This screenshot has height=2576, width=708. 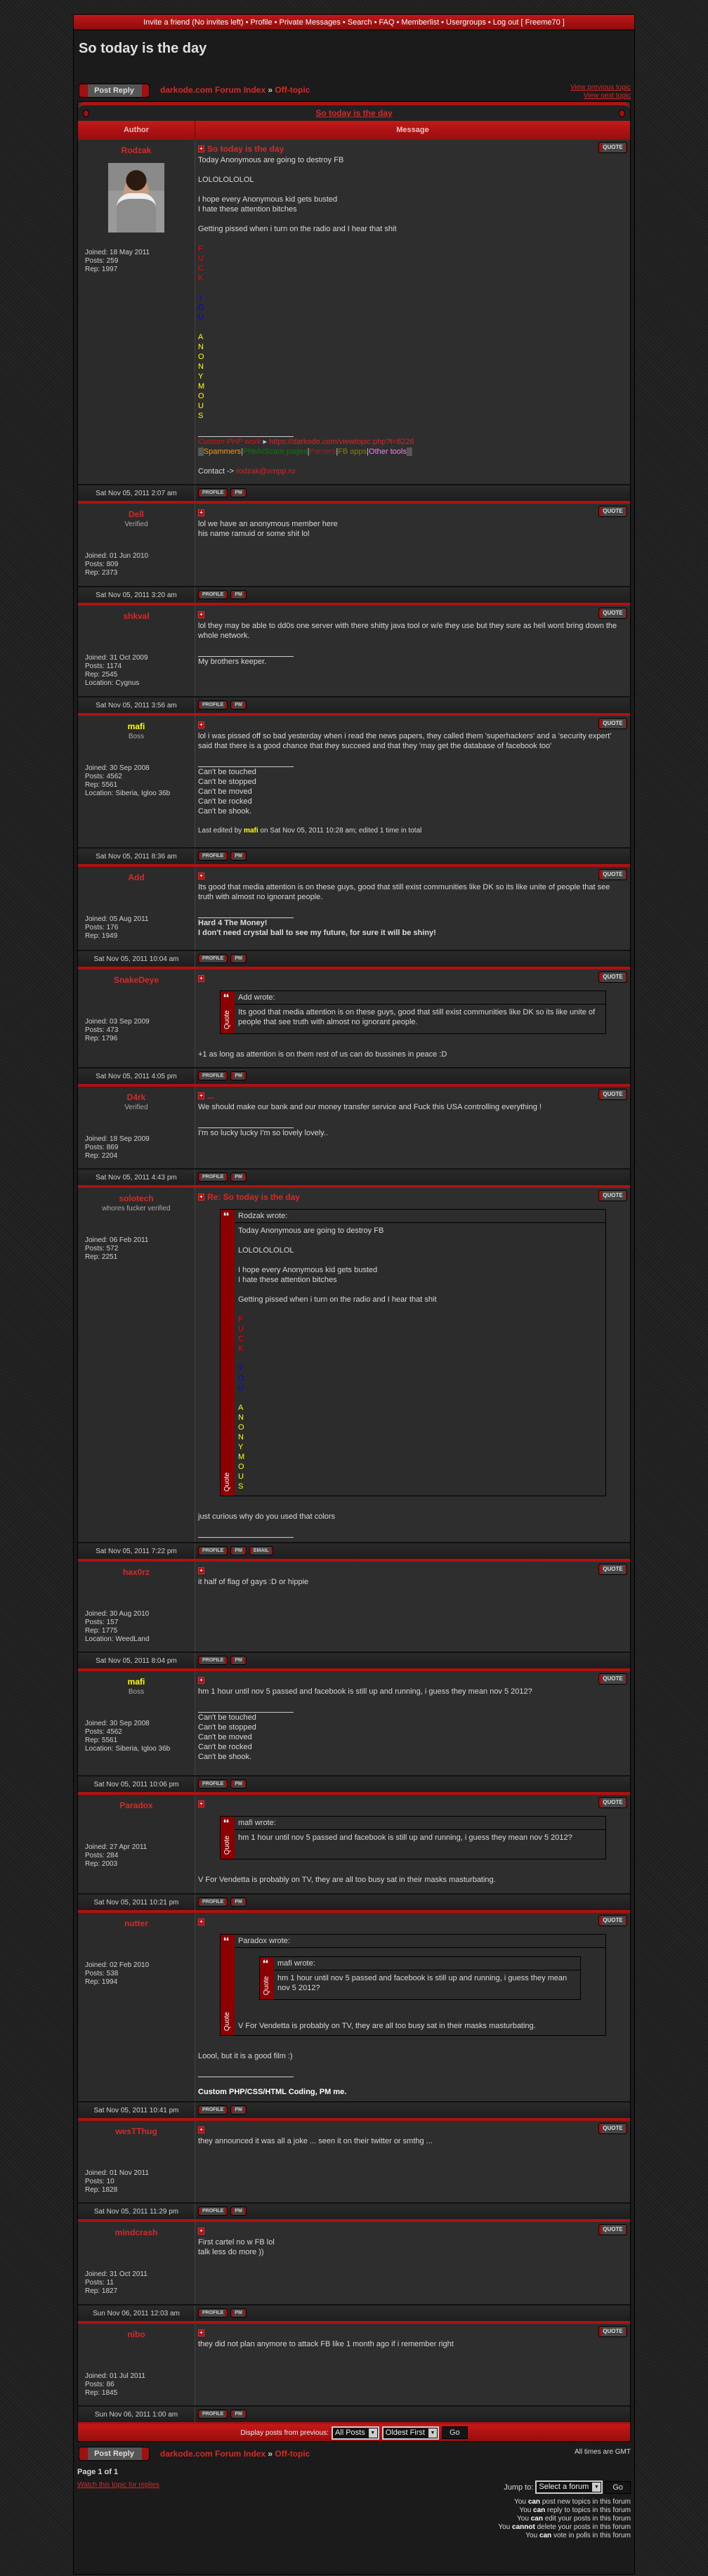 I want to click on nav-link-search: Search, so click(x=359, y=22).